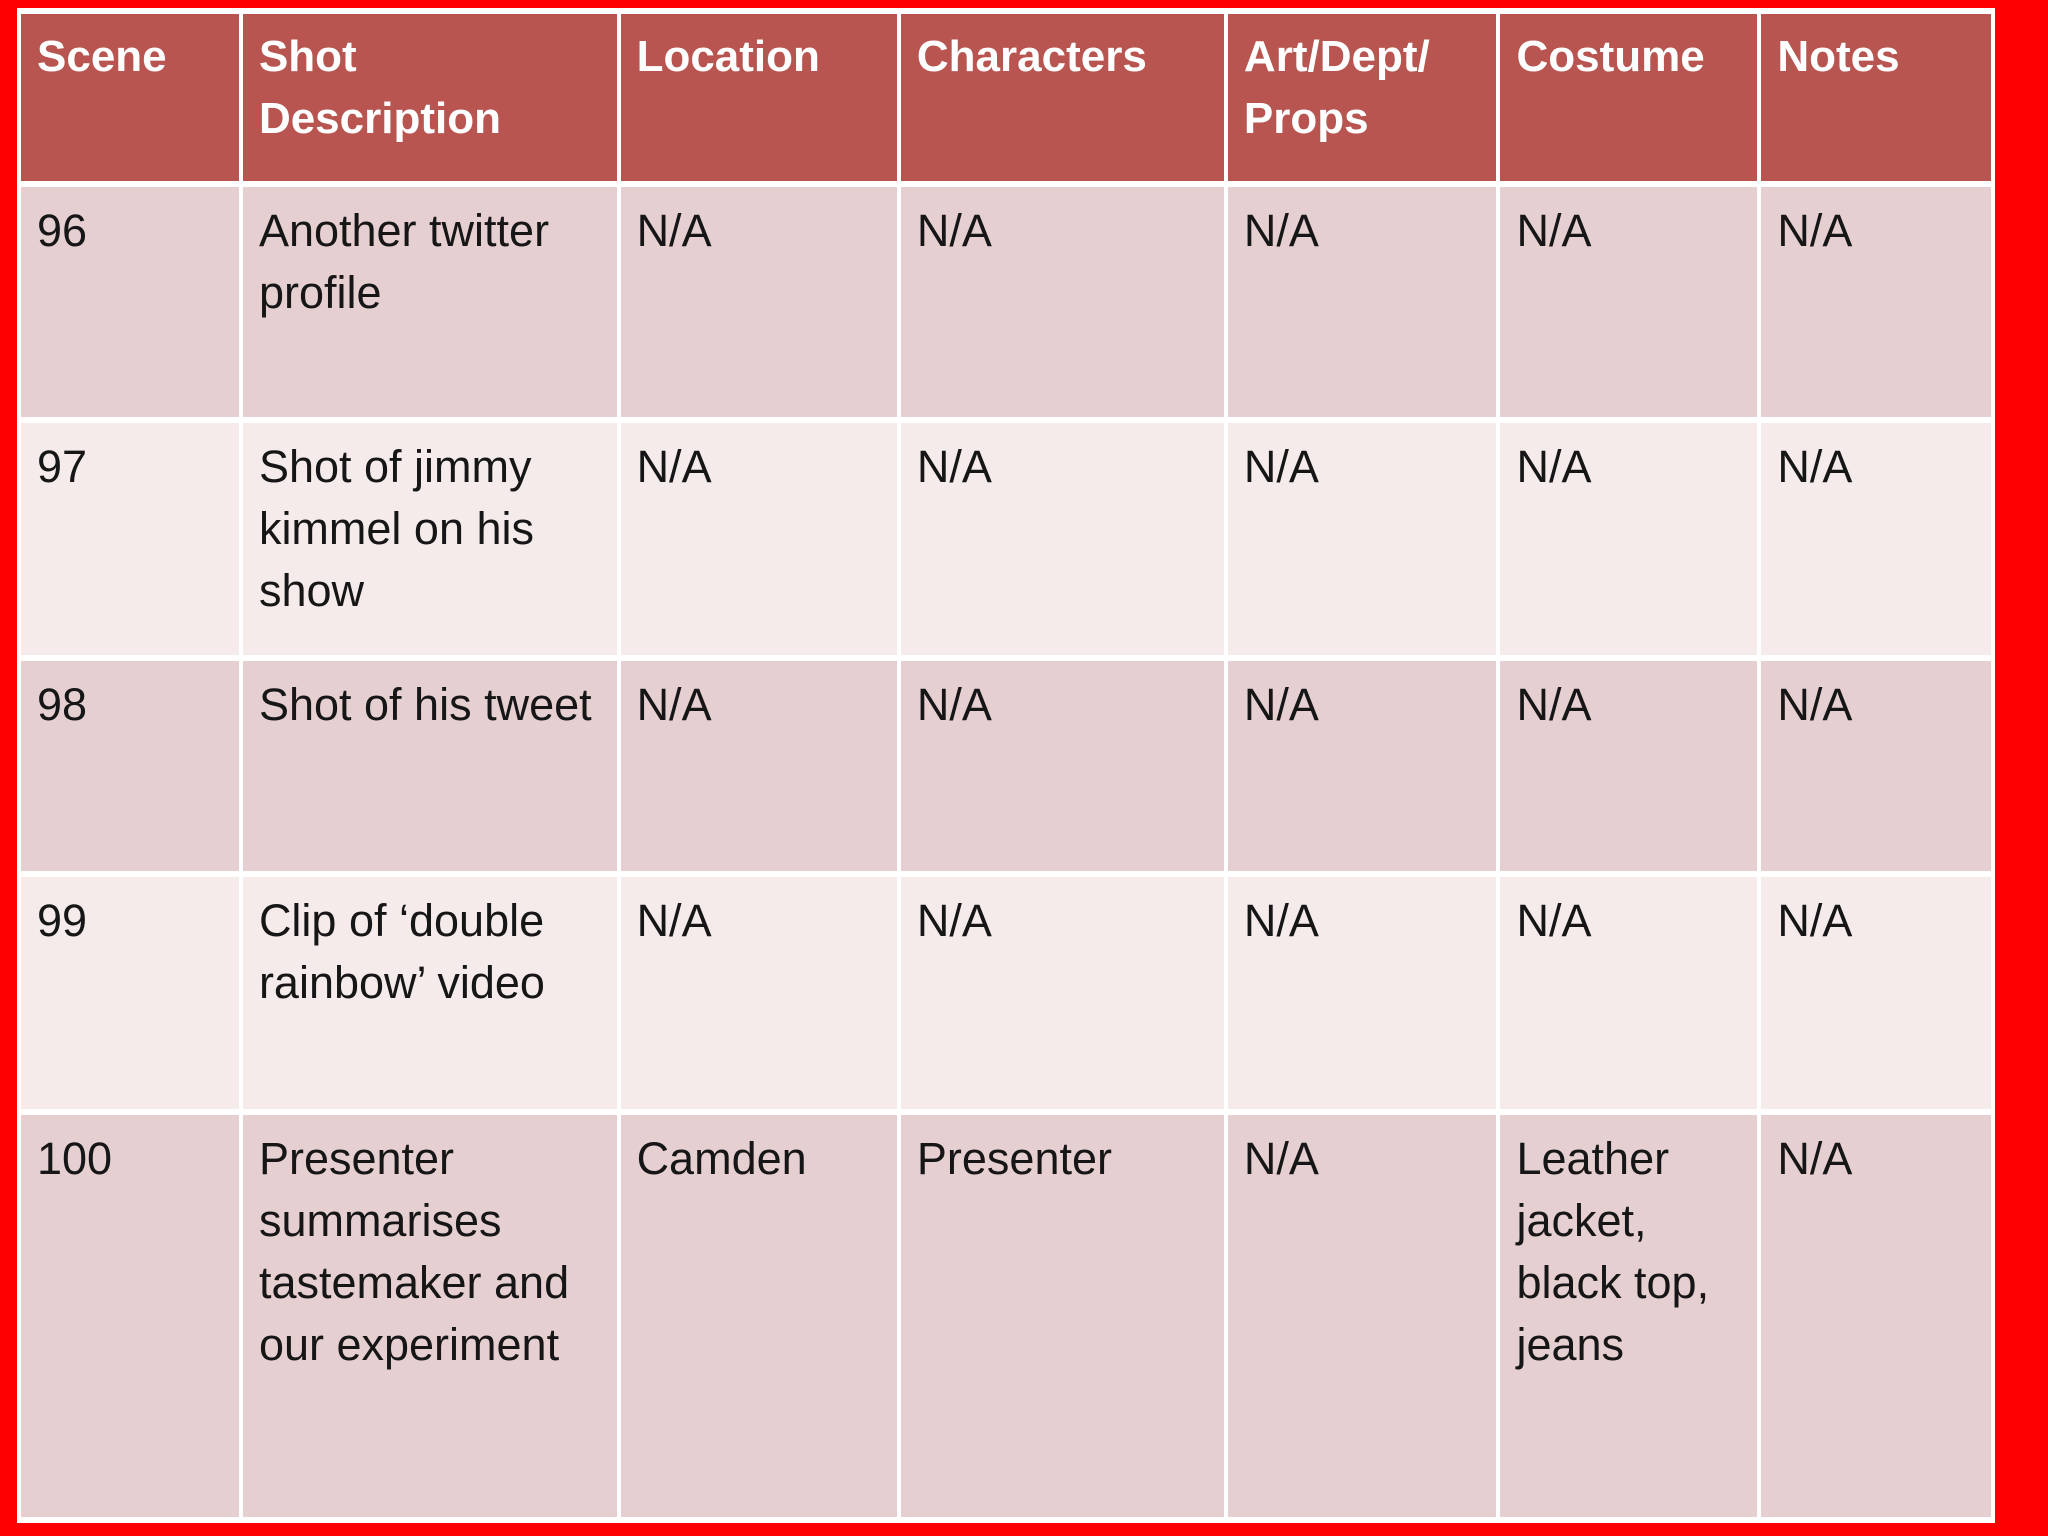 The image size is (2048, 1536). What do you see at coordinates (130, 1316) in the screenshot?
I see `cell-scene: 100` at bounding box center [130, 1316].